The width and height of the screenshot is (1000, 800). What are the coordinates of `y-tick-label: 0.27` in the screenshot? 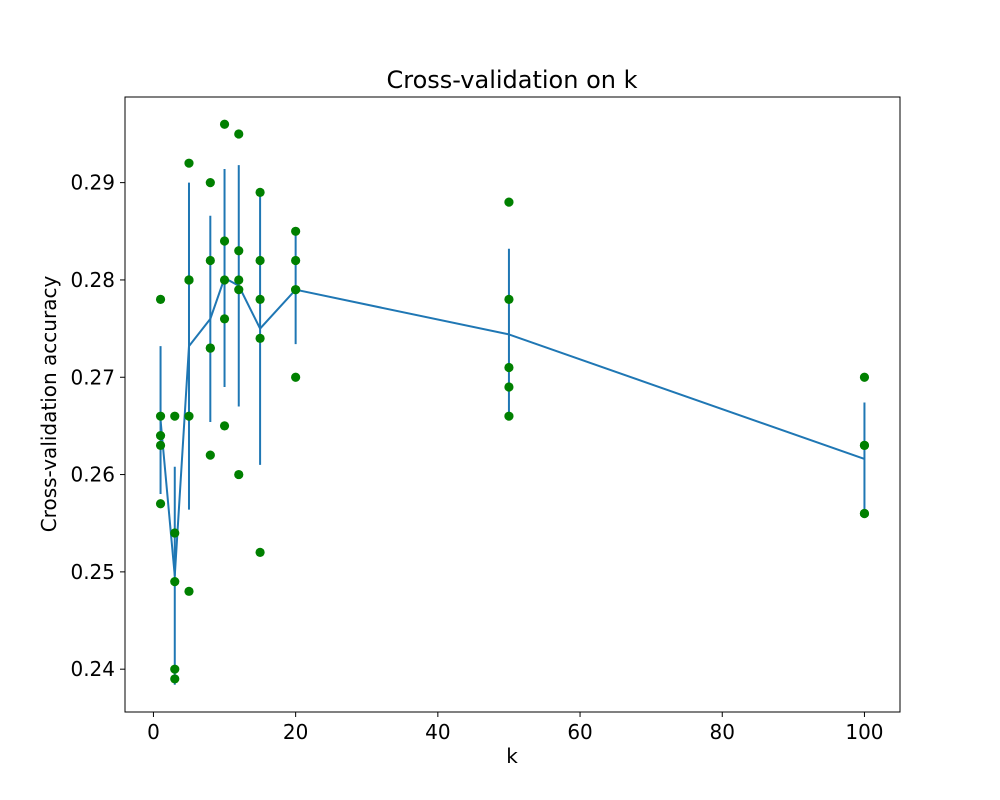 It's located at (92, 377).